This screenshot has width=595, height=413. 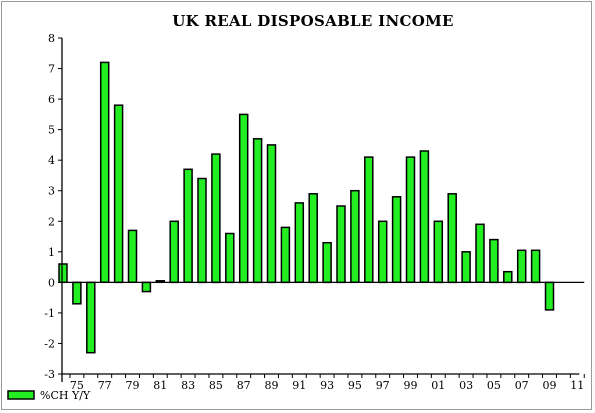 I want to click on bar-1999, so click(x=410, y=220).